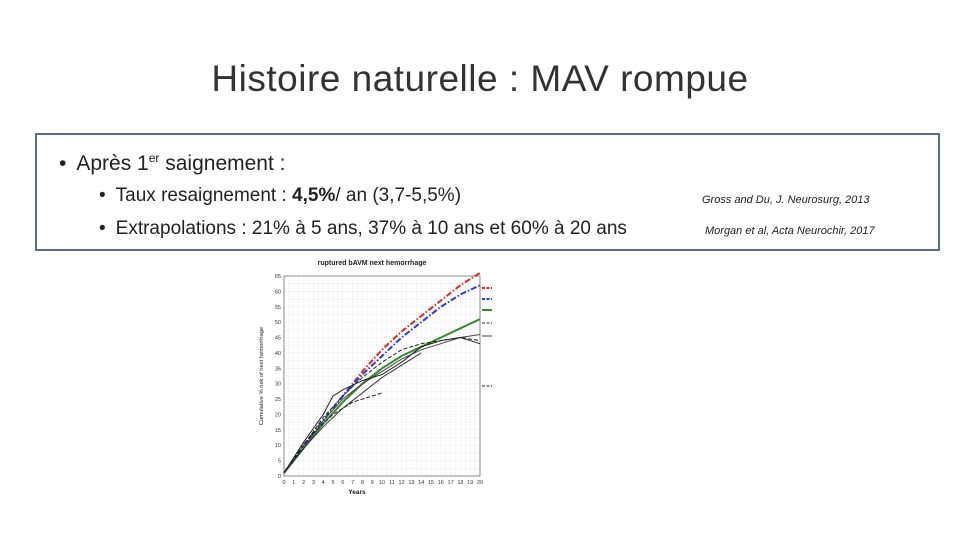  Describe the element at coordinates (278, 431) in the screenshot. I see `y-tick-label: 15` at that location.